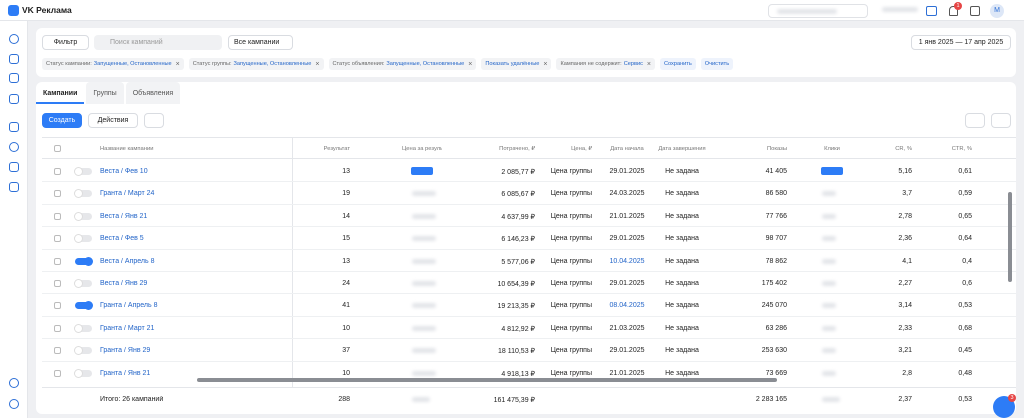 This screenshot has width=1024, height=418. What do you see at coordinates (999, 149) in the screenshot?
I see `column-header: eCPC, ₽` at bounding box center [999, 149].